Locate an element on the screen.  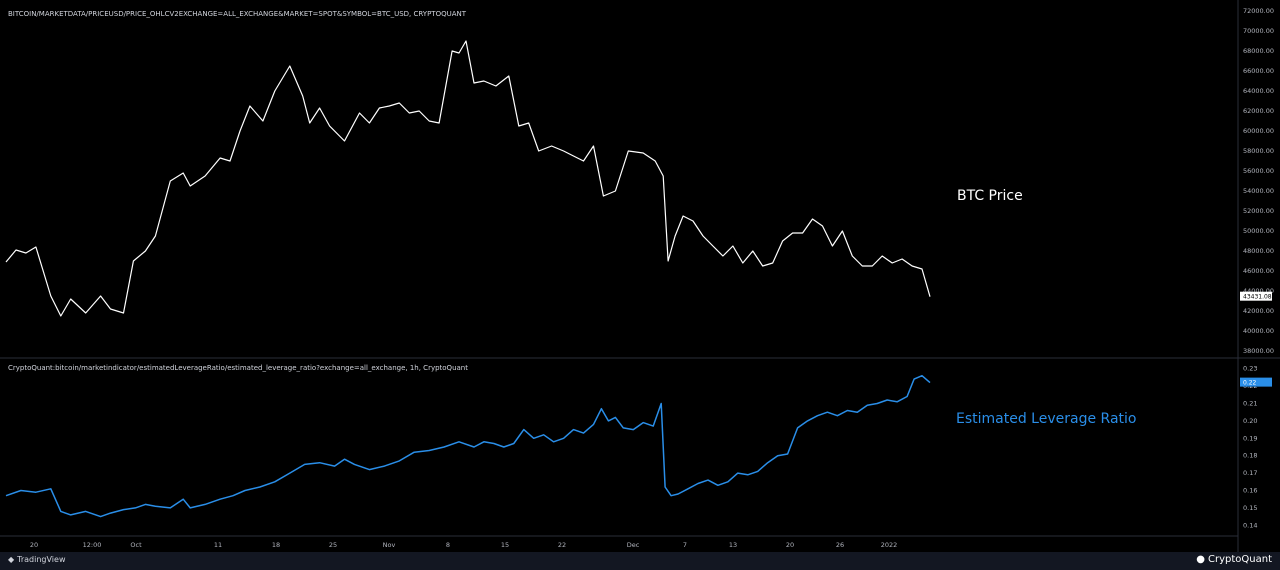
time-tick-label: 25 is located at coordinates (333, 545).